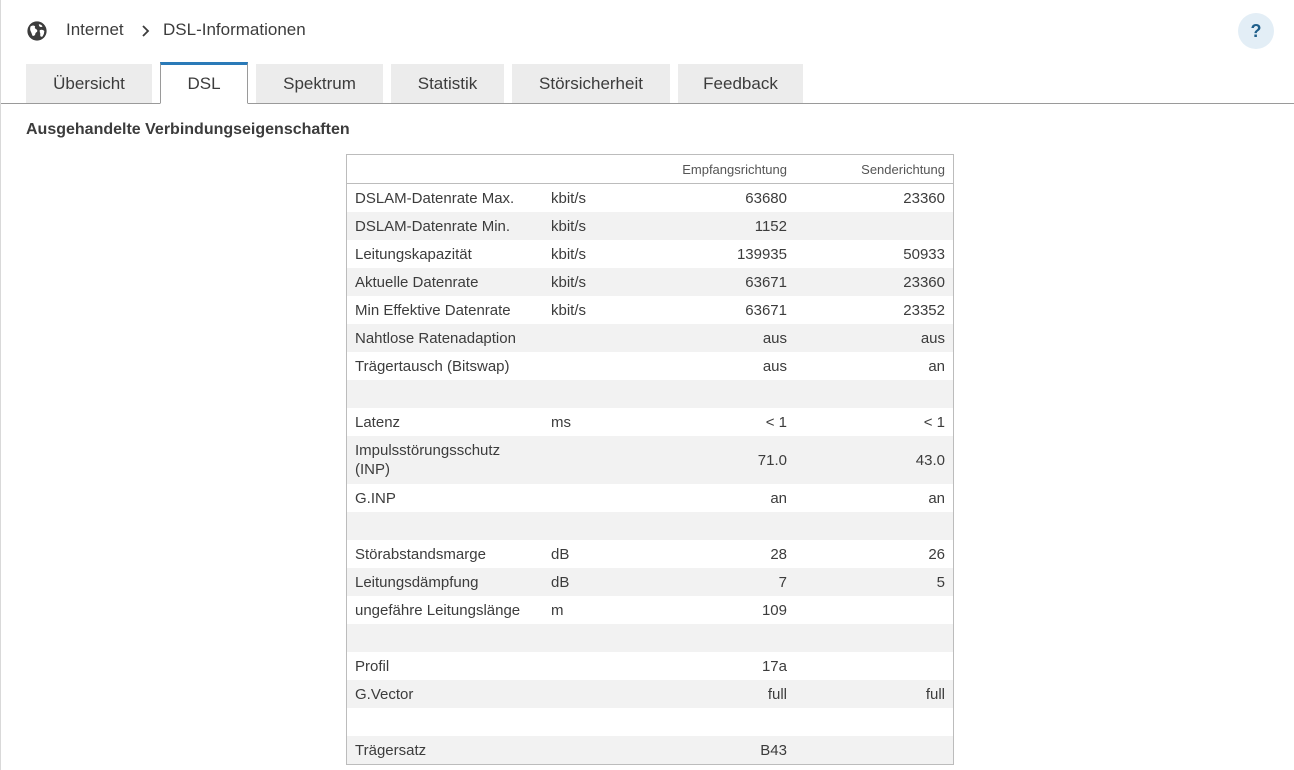  I want to click on table-row: Latenz ms < 1 < 1, so click(650, 422).